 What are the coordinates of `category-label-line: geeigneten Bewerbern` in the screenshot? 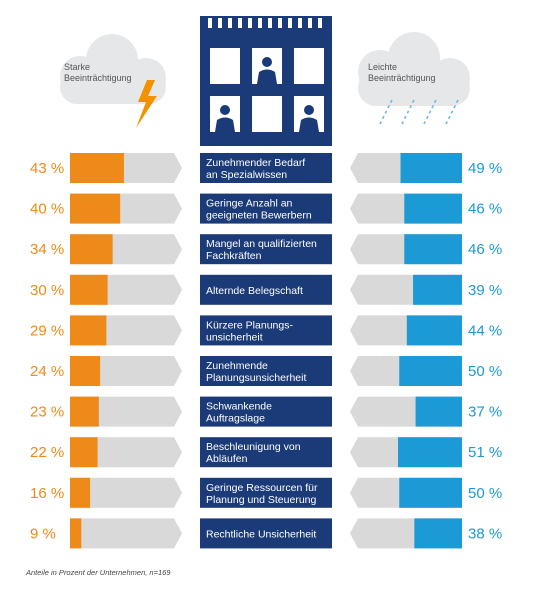 It's located at (259, 216).